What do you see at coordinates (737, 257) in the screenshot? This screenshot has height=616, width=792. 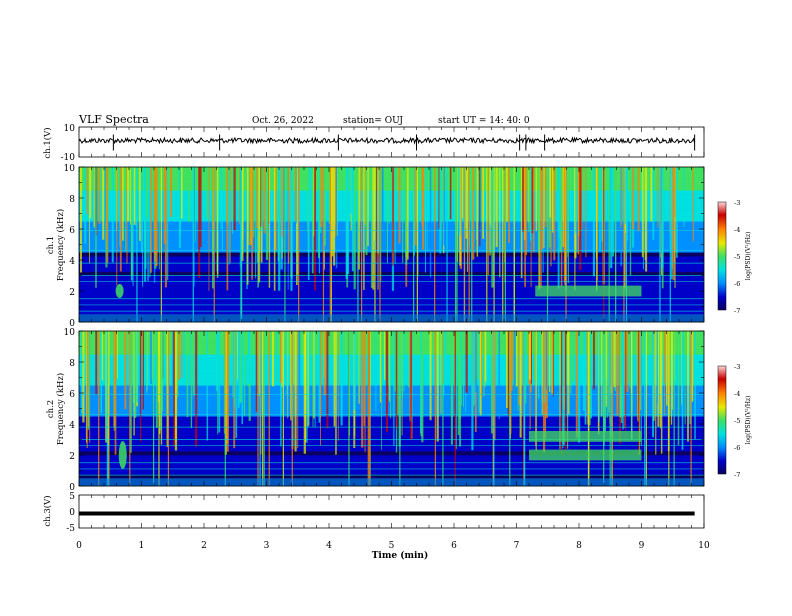 I see `ch1-cbtick-m5: -5` at bounding box center [737, 257].